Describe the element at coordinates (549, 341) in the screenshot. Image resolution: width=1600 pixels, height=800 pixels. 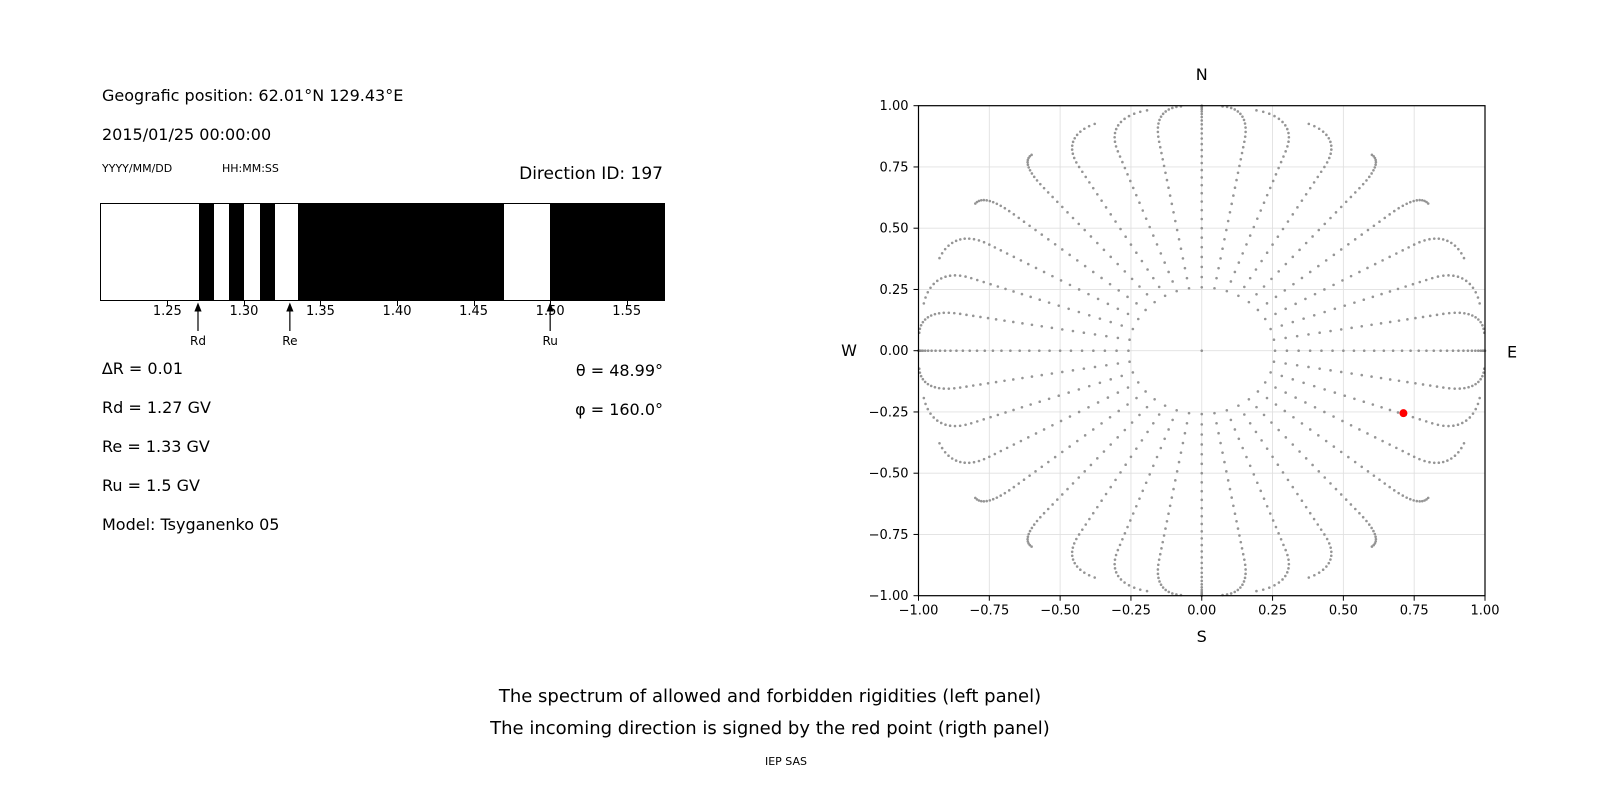
I see `marker-label-ru: Ru` at that location.